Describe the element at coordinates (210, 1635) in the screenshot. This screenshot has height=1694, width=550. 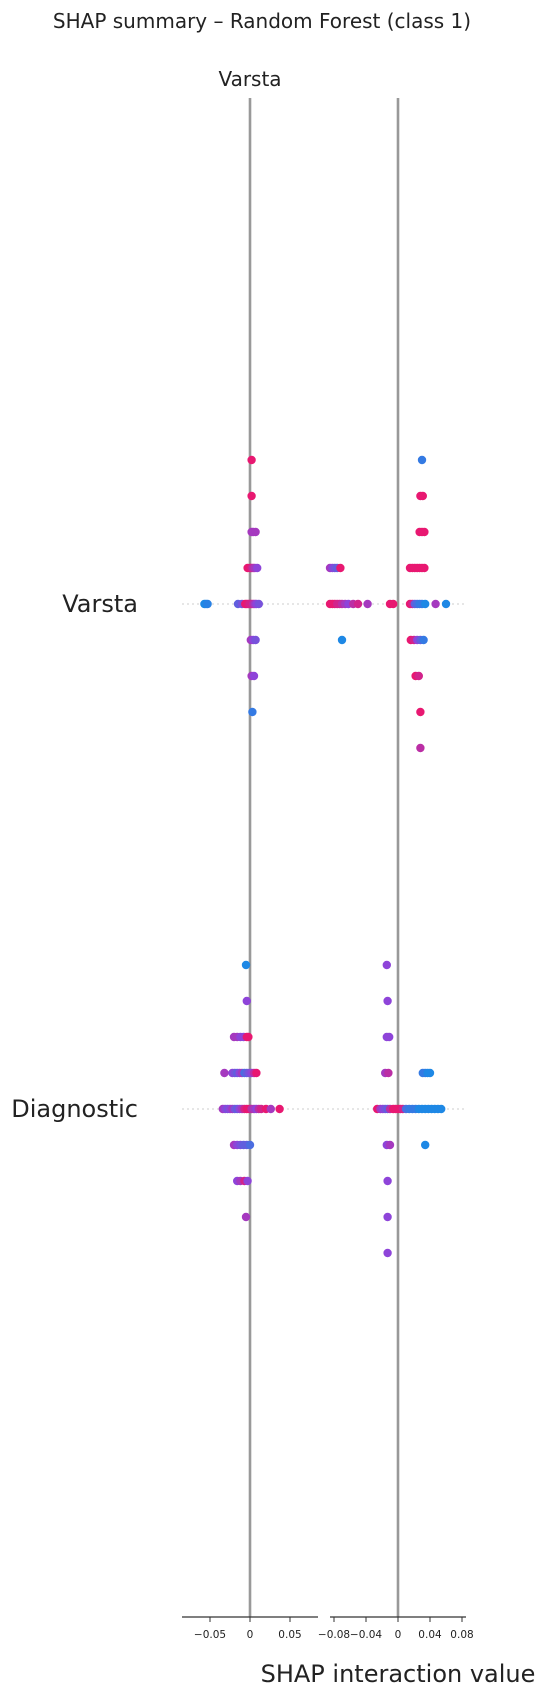
I see `left-x-tick-label: −0.05` at that location.